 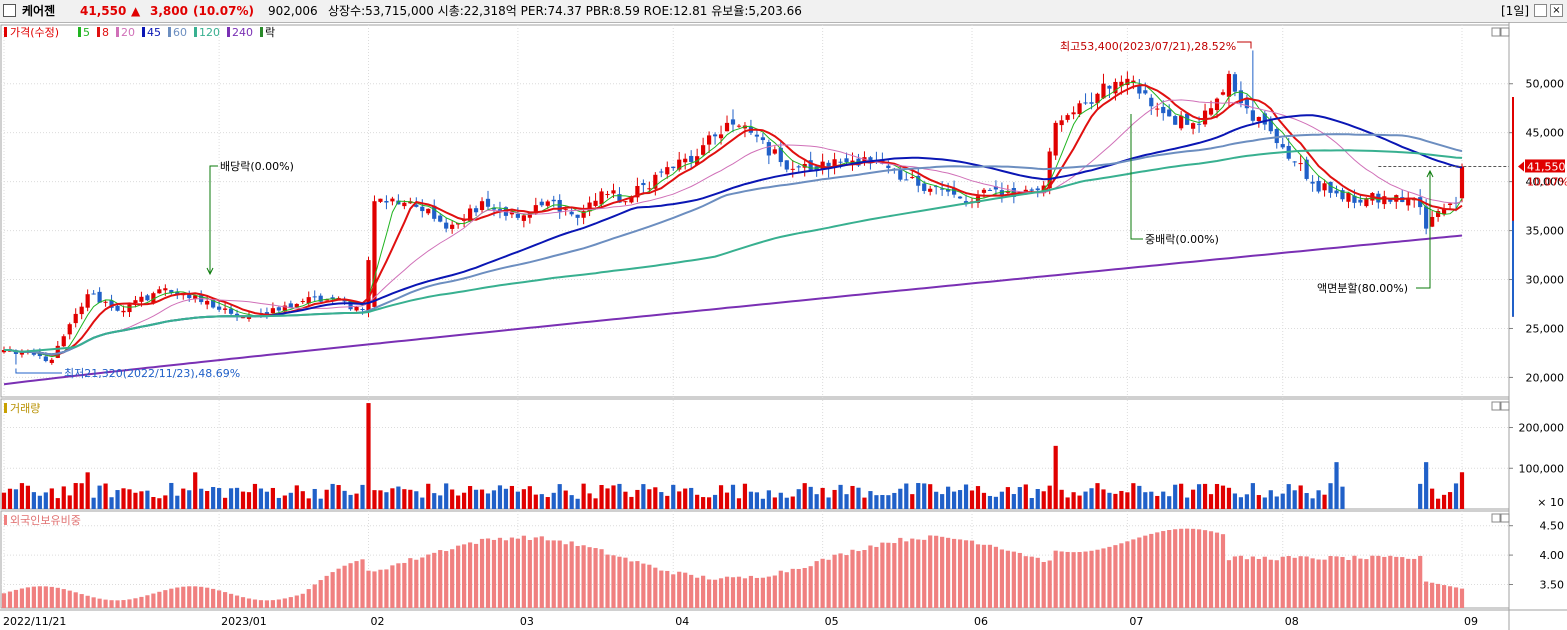 I want to click on x-tick-label: 03, so click(x=527, y=621).